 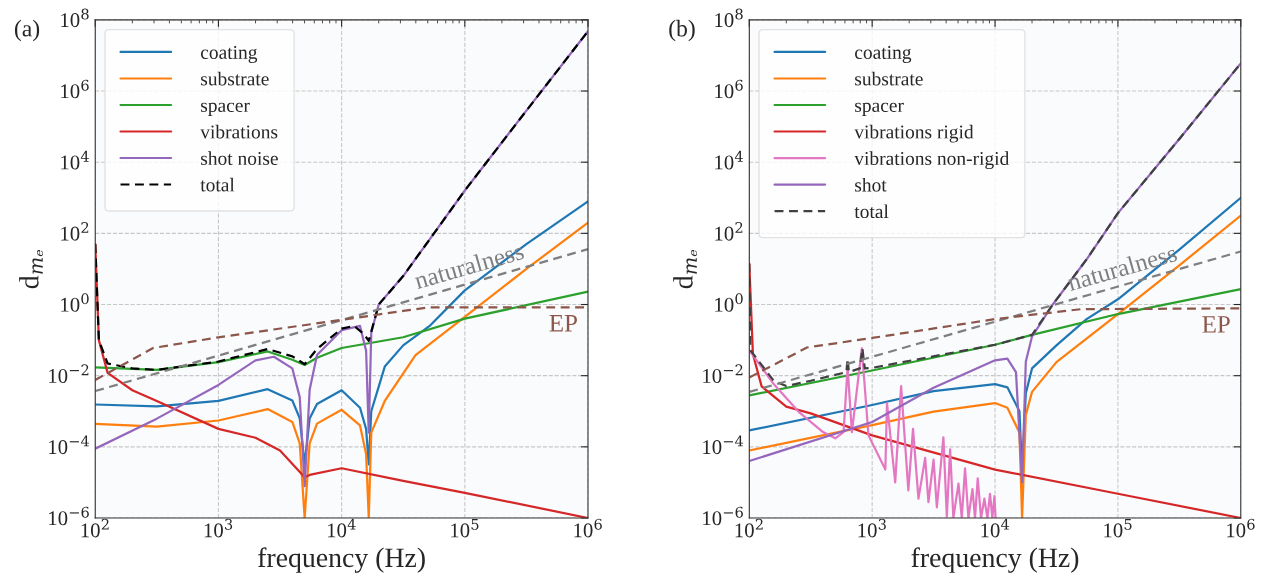 What do you see at coordinates (932, 160) in the screenshot?
I see `legend-label: vibrations non-rigid` at bounding box center [932, 160].